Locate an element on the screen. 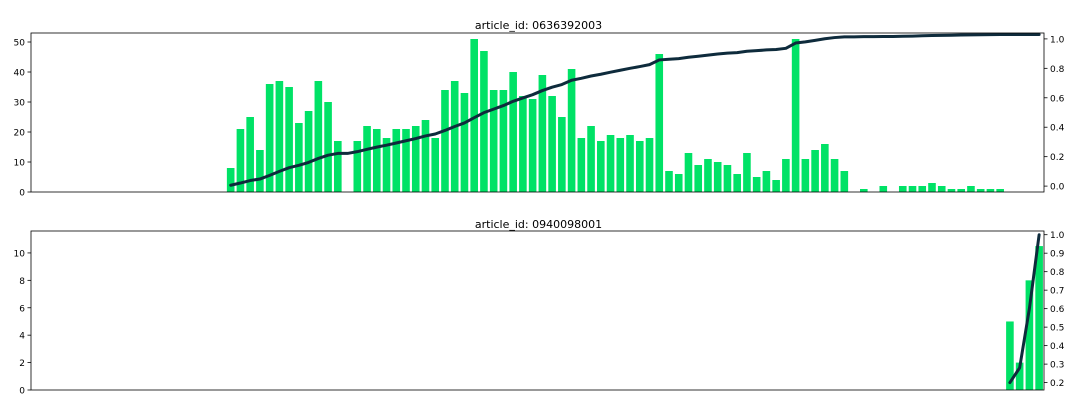 The image size is (1085, 419). y-tick-label: 4 is located at coordinates (22, 337).